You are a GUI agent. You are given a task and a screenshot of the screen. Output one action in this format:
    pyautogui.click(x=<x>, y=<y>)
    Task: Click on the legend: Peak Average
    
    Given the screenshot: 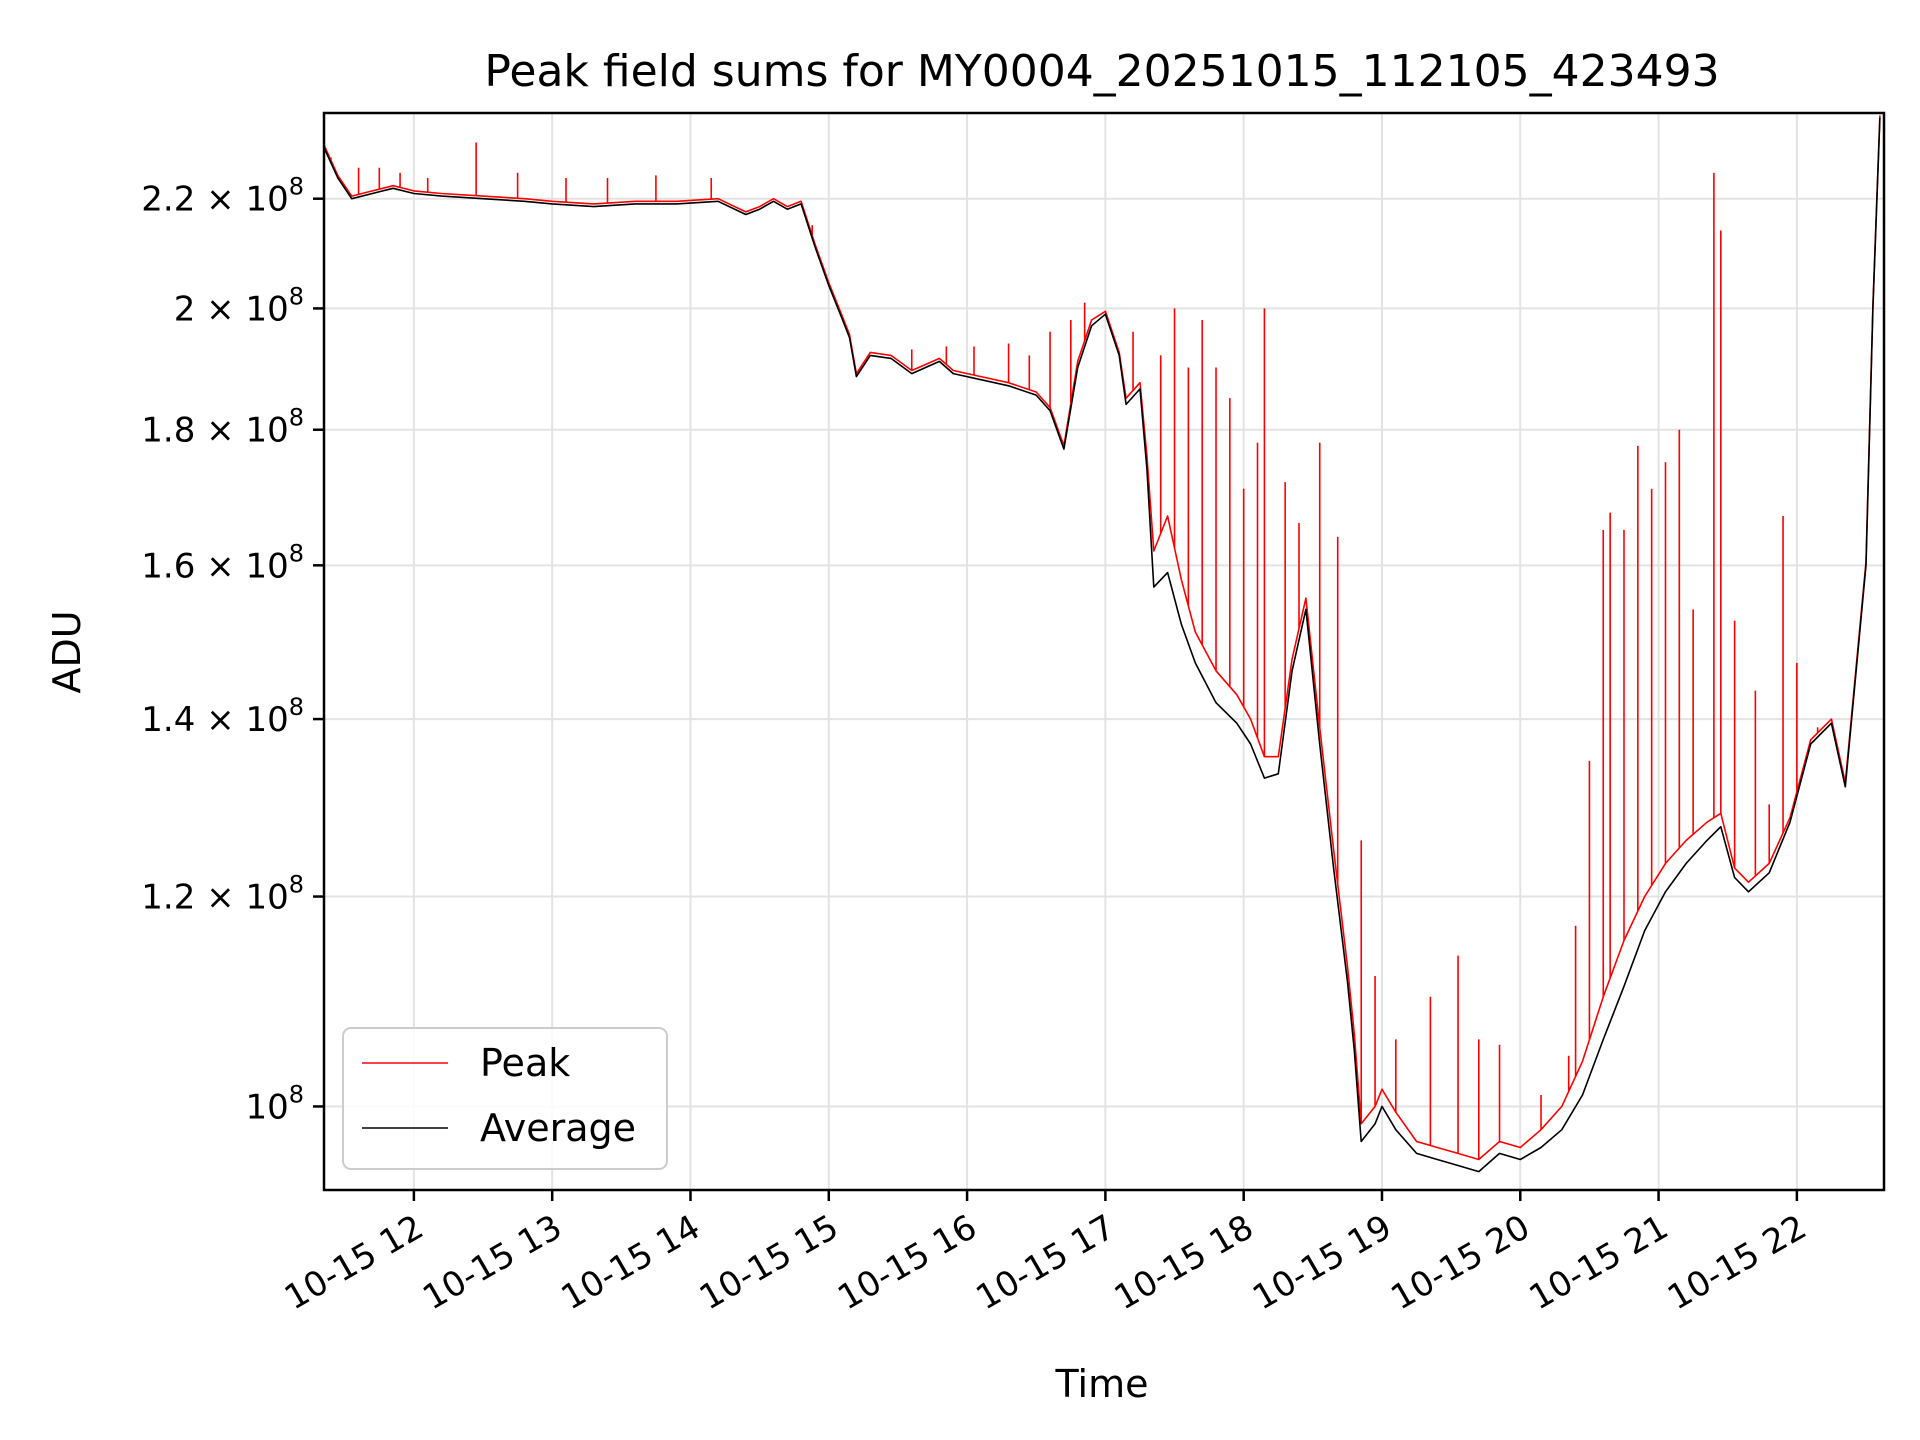 What is the action you would take?
    pyautogui.click(x=505, y=1098)
    